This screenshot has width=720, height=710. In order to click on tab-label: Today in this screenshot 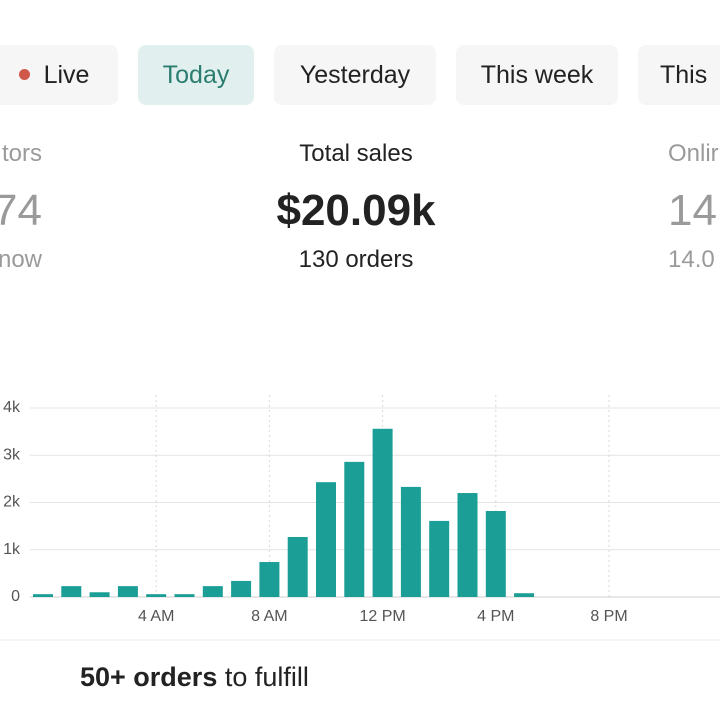, I will do `click(196, 75)`.